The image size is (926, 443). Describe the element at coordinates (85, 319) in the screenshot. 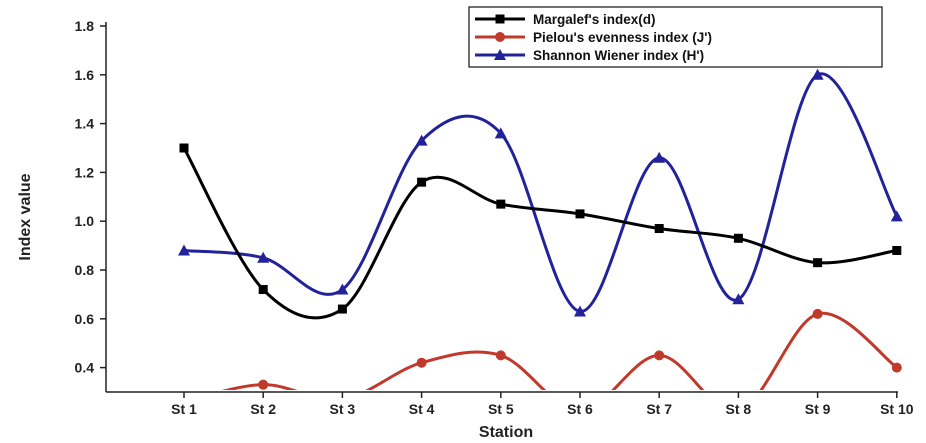

I see `y-tick-label: 0.6` at that location.